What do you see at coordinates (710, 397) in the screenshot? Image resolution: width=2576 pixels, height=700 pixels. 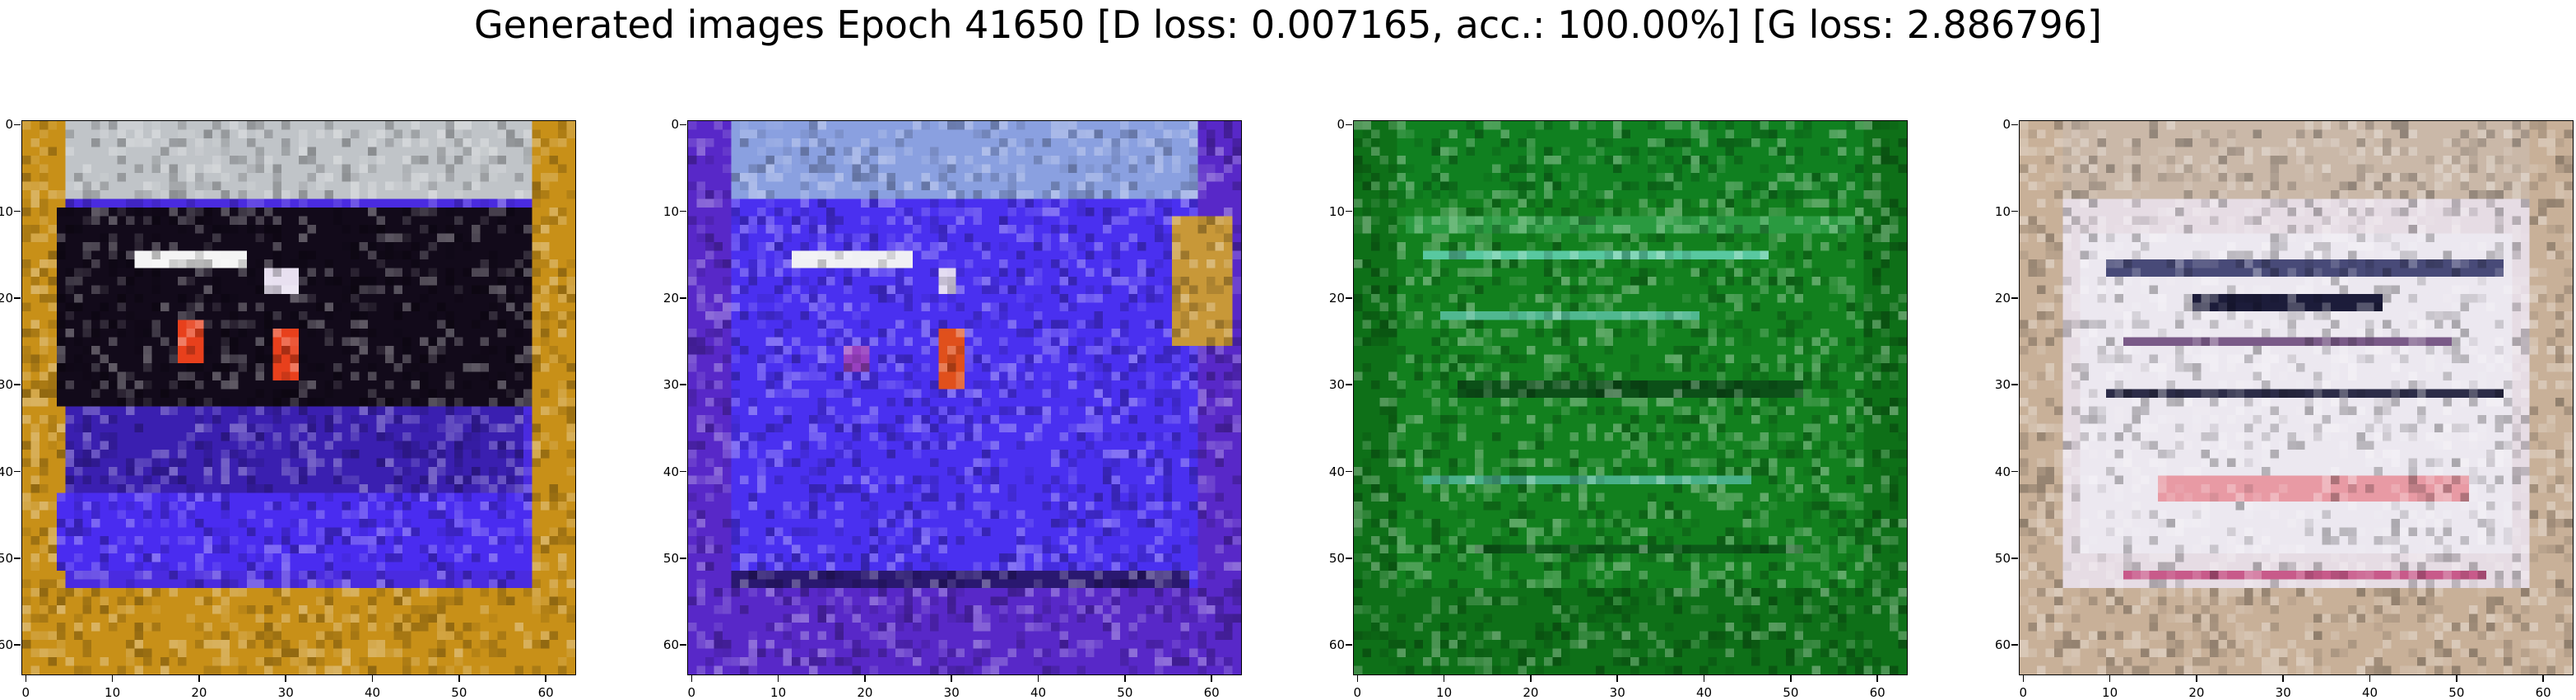 I see `image-left-border` at bounding box center [710, 397].